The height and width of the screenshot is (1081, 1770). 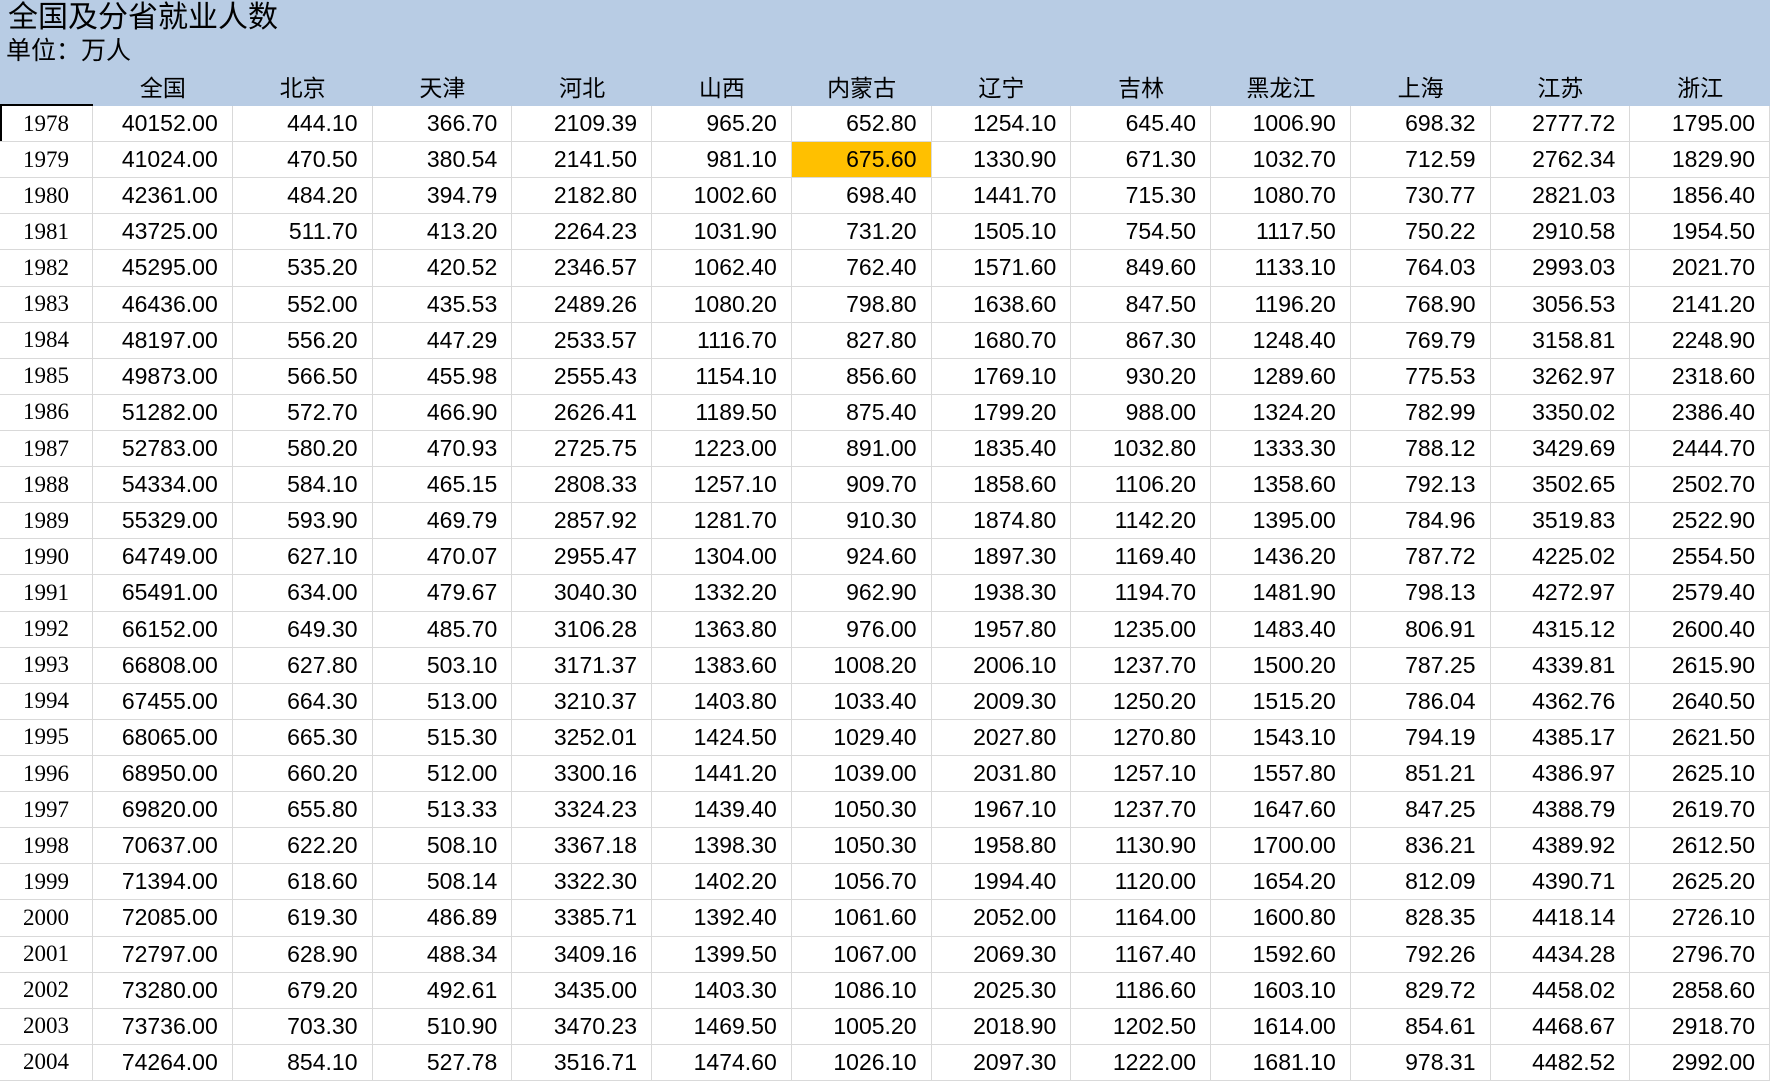 What do you see at coordinates (1700, 954) in the screenshot?
I see `data-cell: 2796.70` at bounding box center [1700, 954].